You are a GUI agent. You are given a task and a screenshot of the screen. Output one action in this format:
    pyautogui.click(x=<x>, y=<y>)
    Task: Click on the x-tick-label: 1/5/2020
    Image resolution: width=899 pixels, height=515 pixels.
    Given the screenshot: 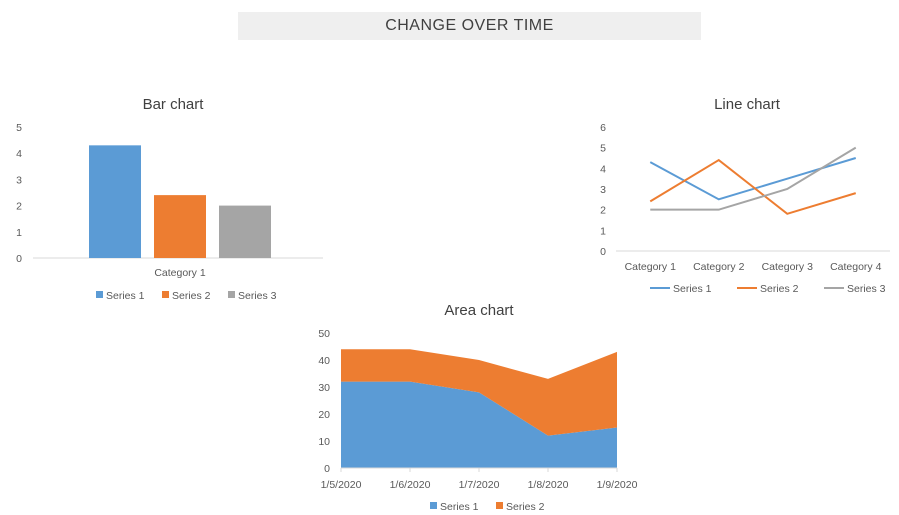 What is the action you would take?
    pyautogui.click(x=341, y=485)
    